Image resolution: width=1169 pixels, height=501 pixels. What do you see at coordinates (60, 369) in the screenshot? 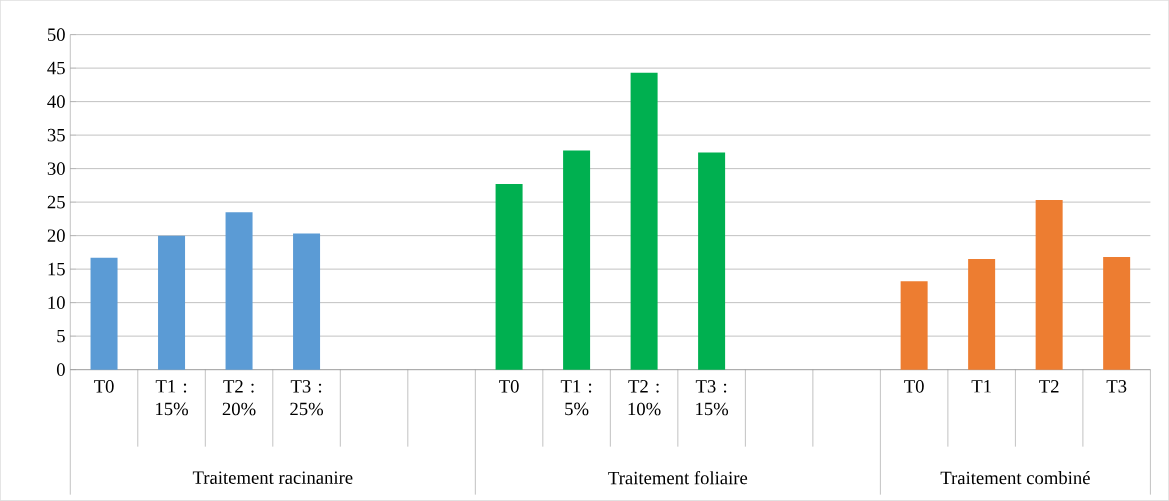
I see `y-tick-label: 0` at bounding box center [60, 369].